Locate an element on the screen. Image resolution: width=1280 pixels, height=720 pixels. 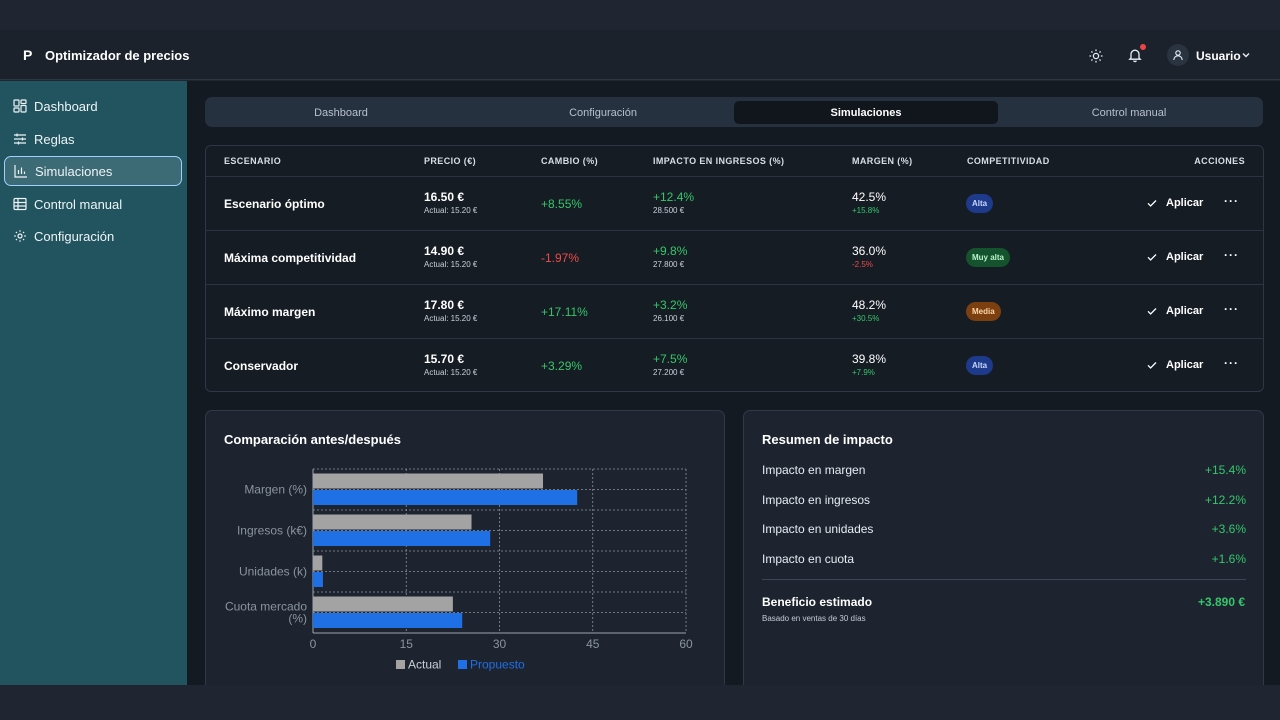
tab-dashboard: Dashboard is located at coordinates (341, 112).